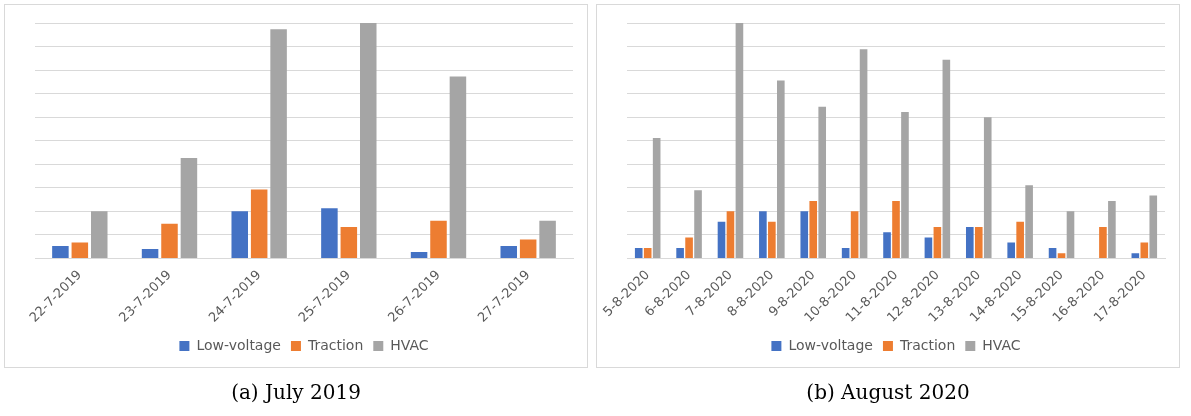 This screenshot has height=416, width=1191. What do you see at coordinates (888, 392) in the screenshot?
I see `text: (b) August 2020` at bounding box center [888, 392].